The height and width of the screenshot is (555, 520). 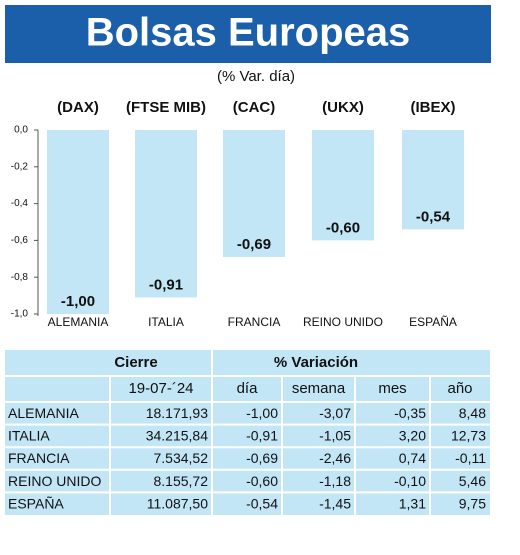 What do you see at coordinates (177, 503) in the screenshot?
I see `table-cell: 11.087,50` at bounding box center [177, 503].